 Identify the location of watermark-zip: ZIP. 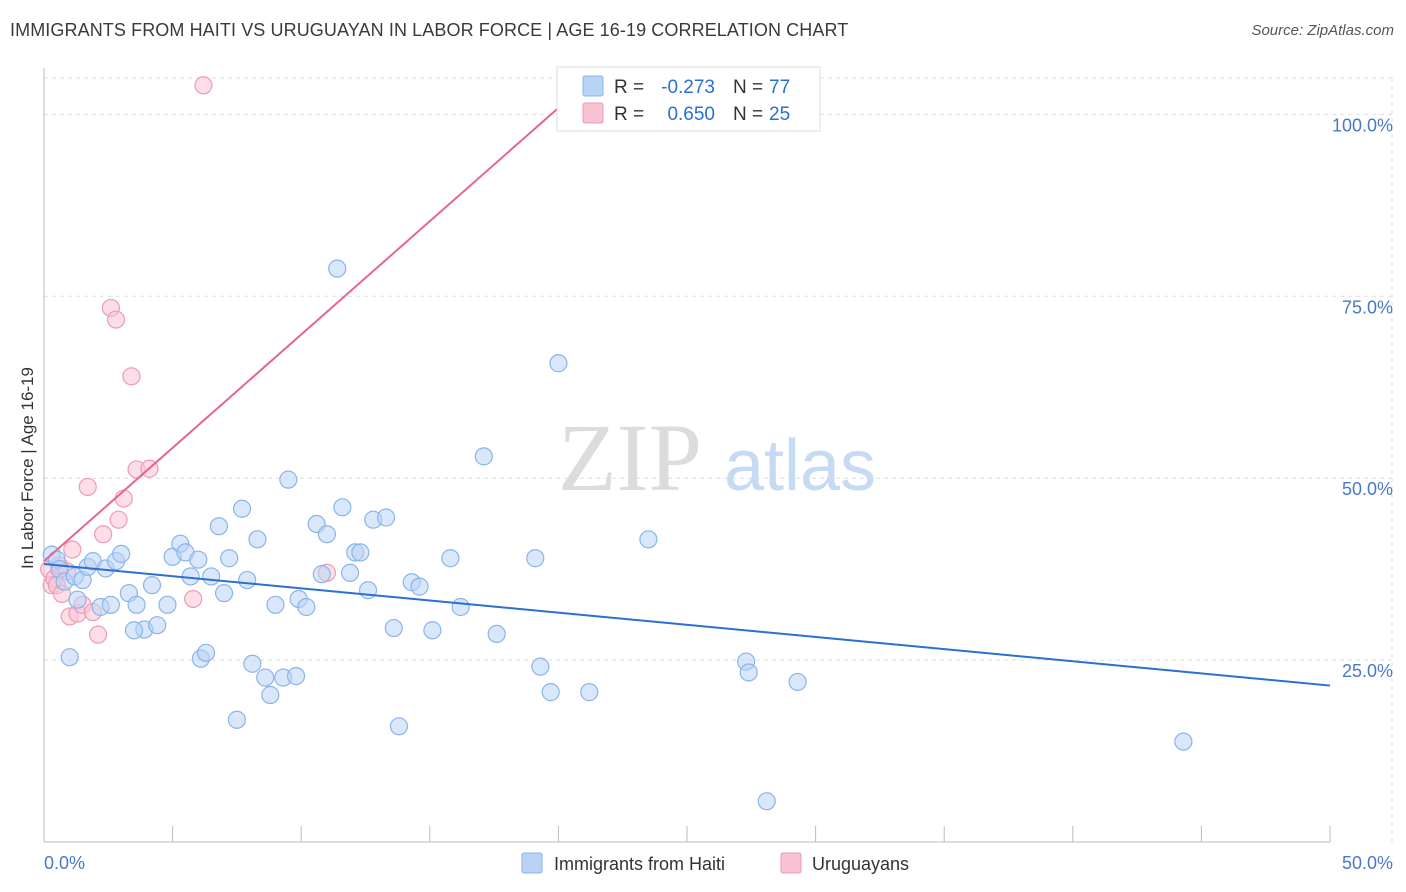
(630, 457).